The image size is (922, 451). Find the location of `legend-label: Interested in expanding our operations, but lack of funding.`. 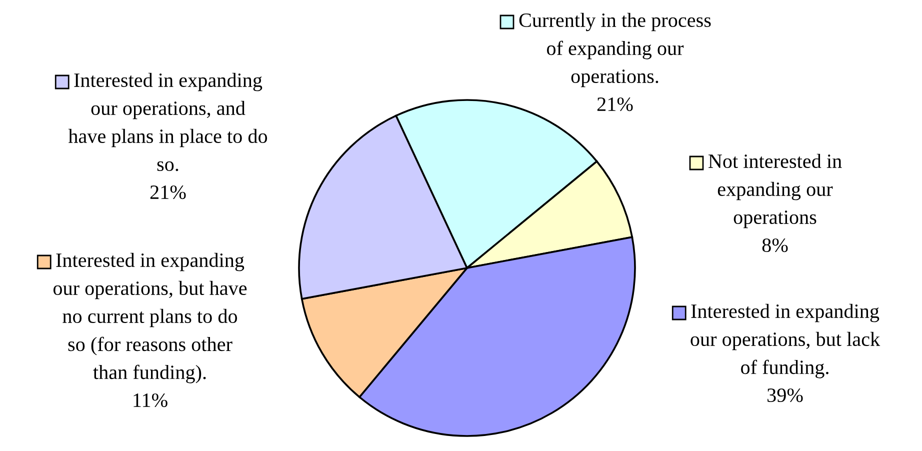

legend-label: Interested in expanding our operations, but lack of funding. is located at coordinates (785, 341).